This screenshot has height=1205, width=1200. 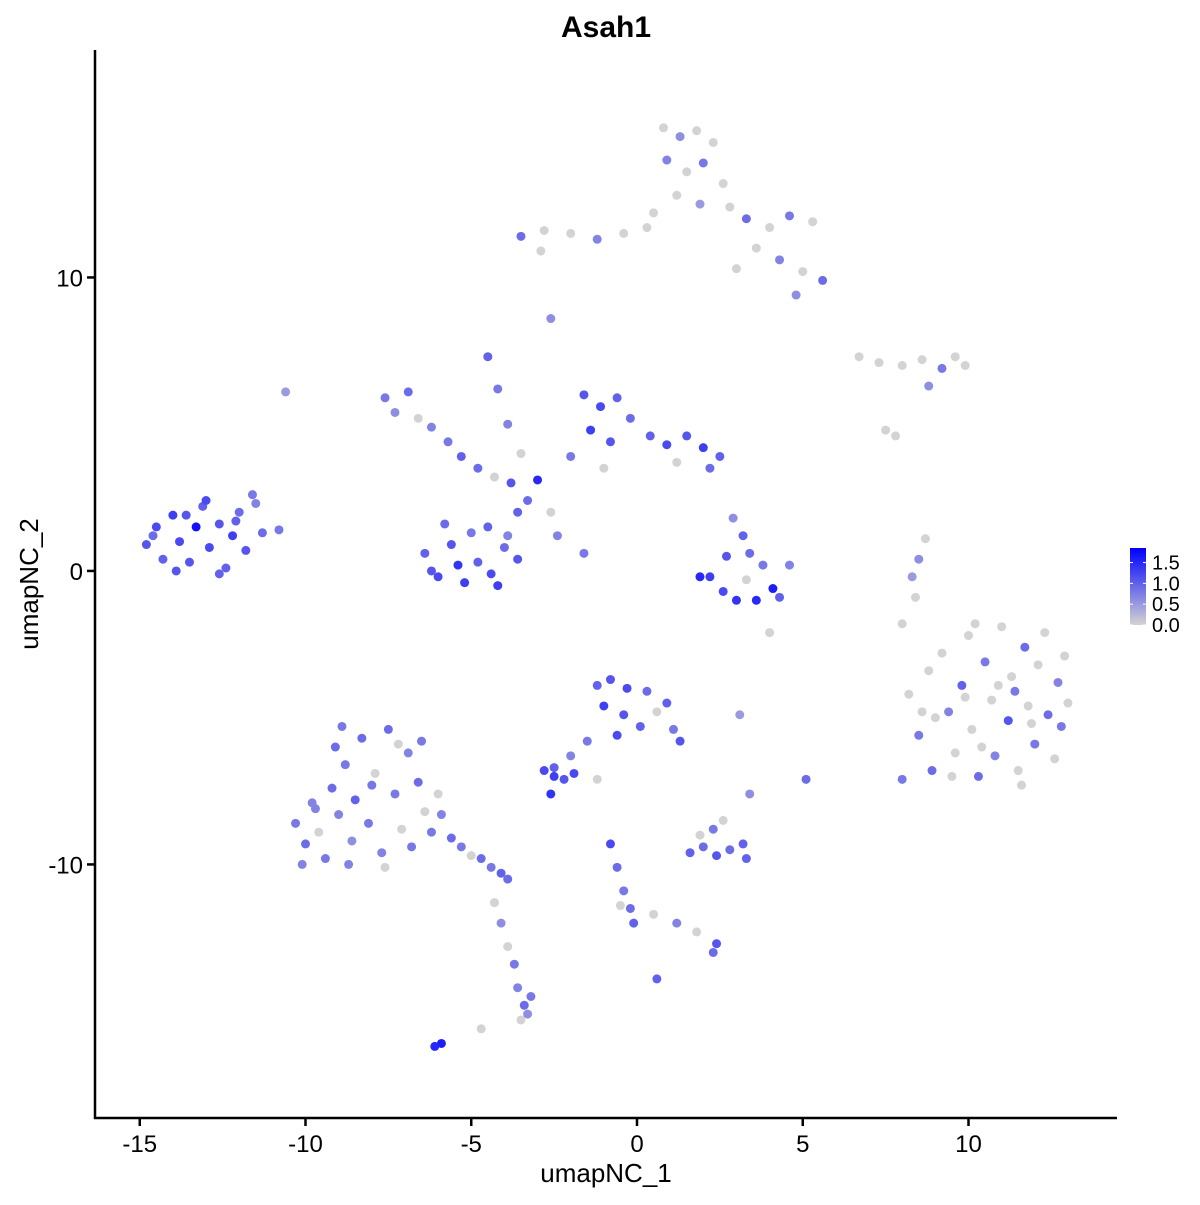 What do you see at coordinates (1166, 626) in the screenshot?
I see `colorbar-tick-label: 0.0` at bounding box center [1166, 626].